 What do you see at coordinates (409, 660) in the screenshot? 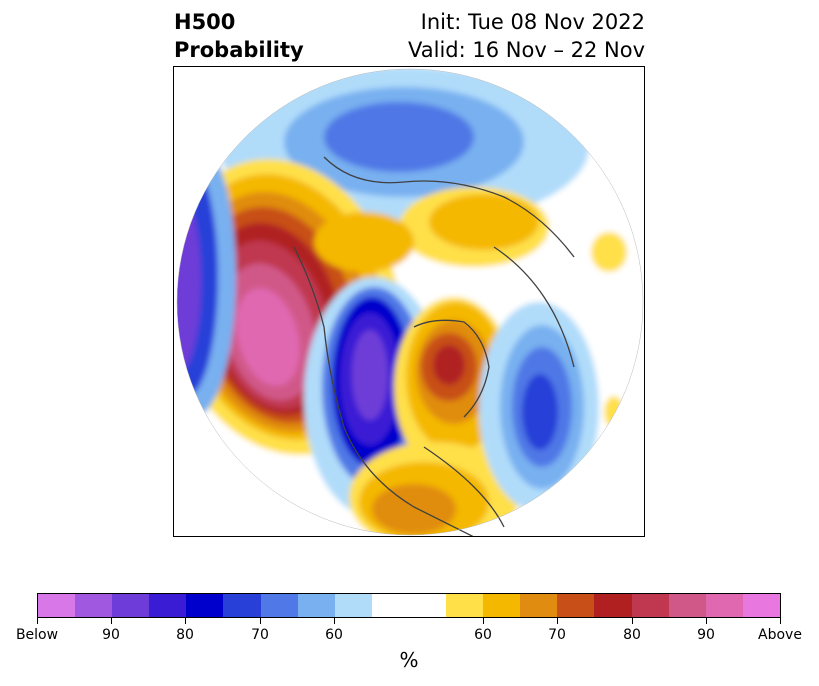
I see `colorbar-unit: %` at bounding box center [409, 660].